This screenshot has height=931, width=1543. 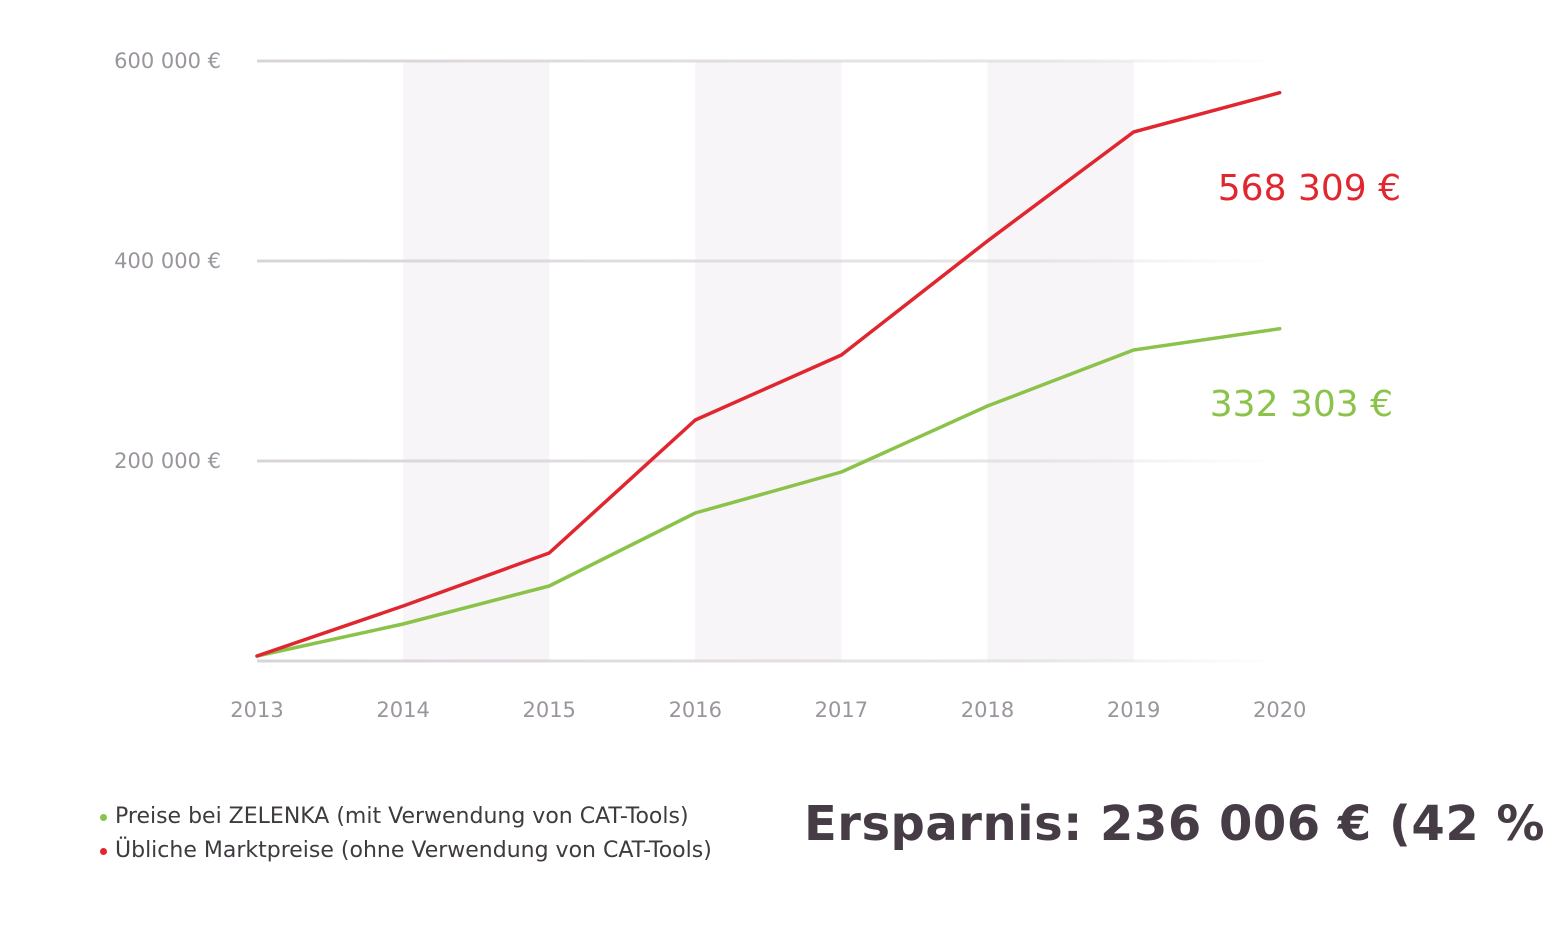 I want to click on x-tick-label: 2019, so click(x=1133, y=710).